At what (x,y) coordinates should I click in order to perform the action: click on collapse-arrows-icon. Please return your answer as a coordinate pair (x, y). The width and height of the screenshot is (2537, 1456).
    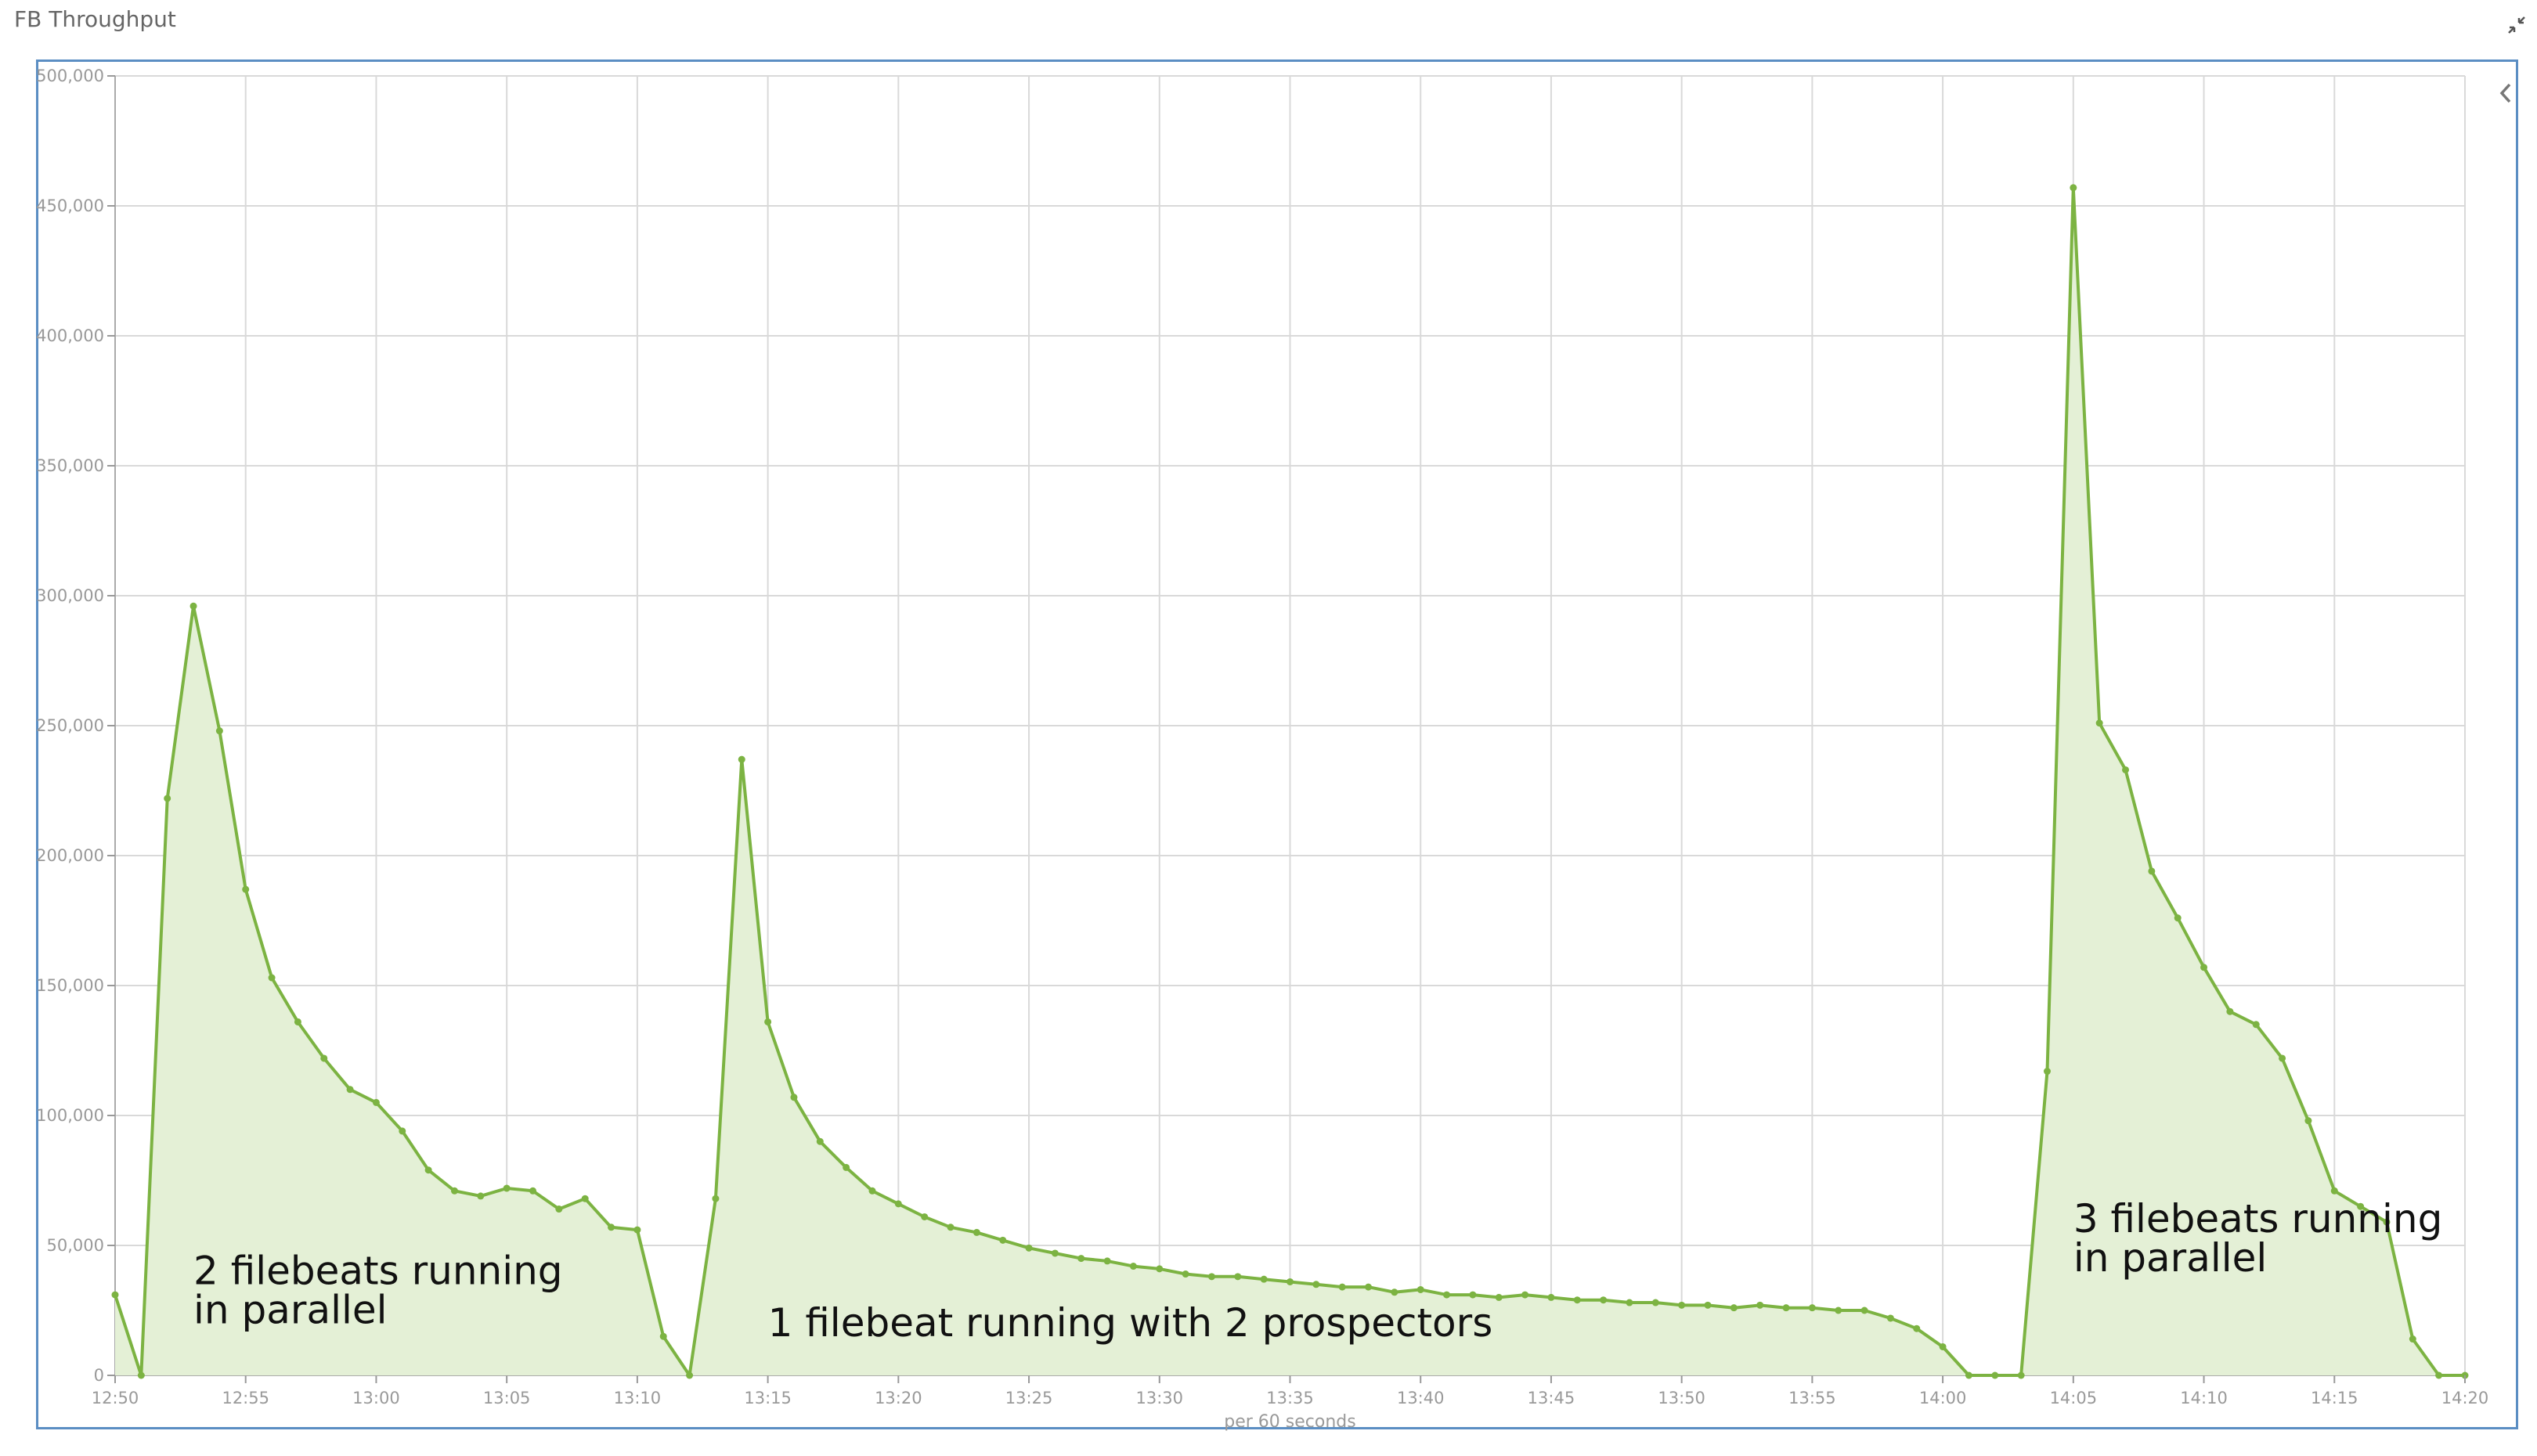
    Looking at the image, I should click on (2517, 25).